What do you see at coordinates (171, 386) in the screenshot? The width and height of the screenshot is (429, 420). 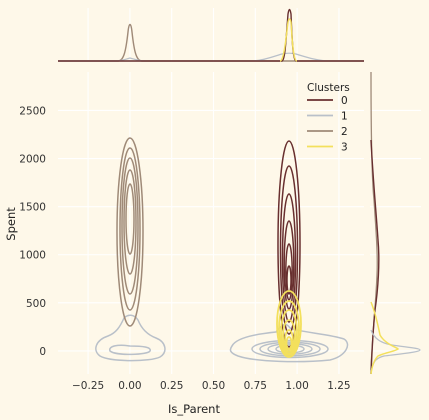 I see `x-tick-label: 0.25` at bounding box center [171, 386].